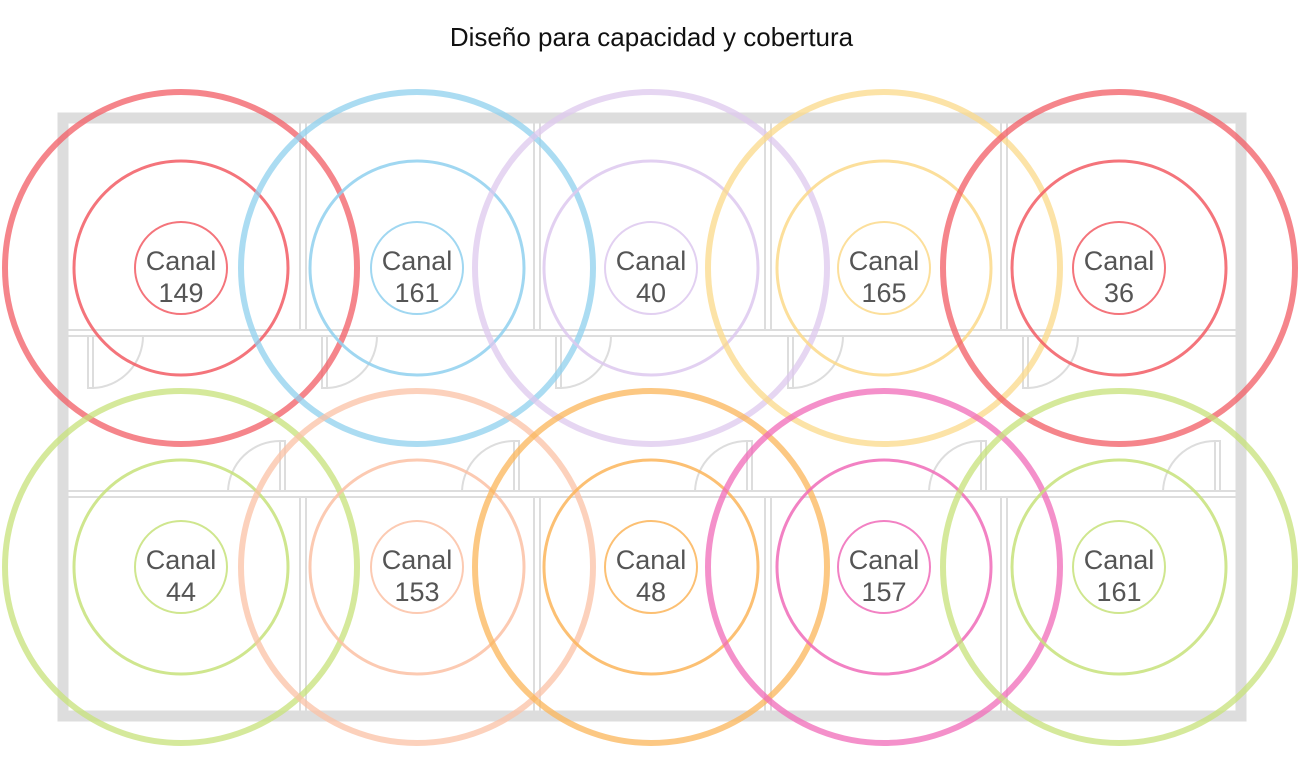 This screenshot has width=1303, height=758. I want to click on channel-number: 36, so click(1119, 293).